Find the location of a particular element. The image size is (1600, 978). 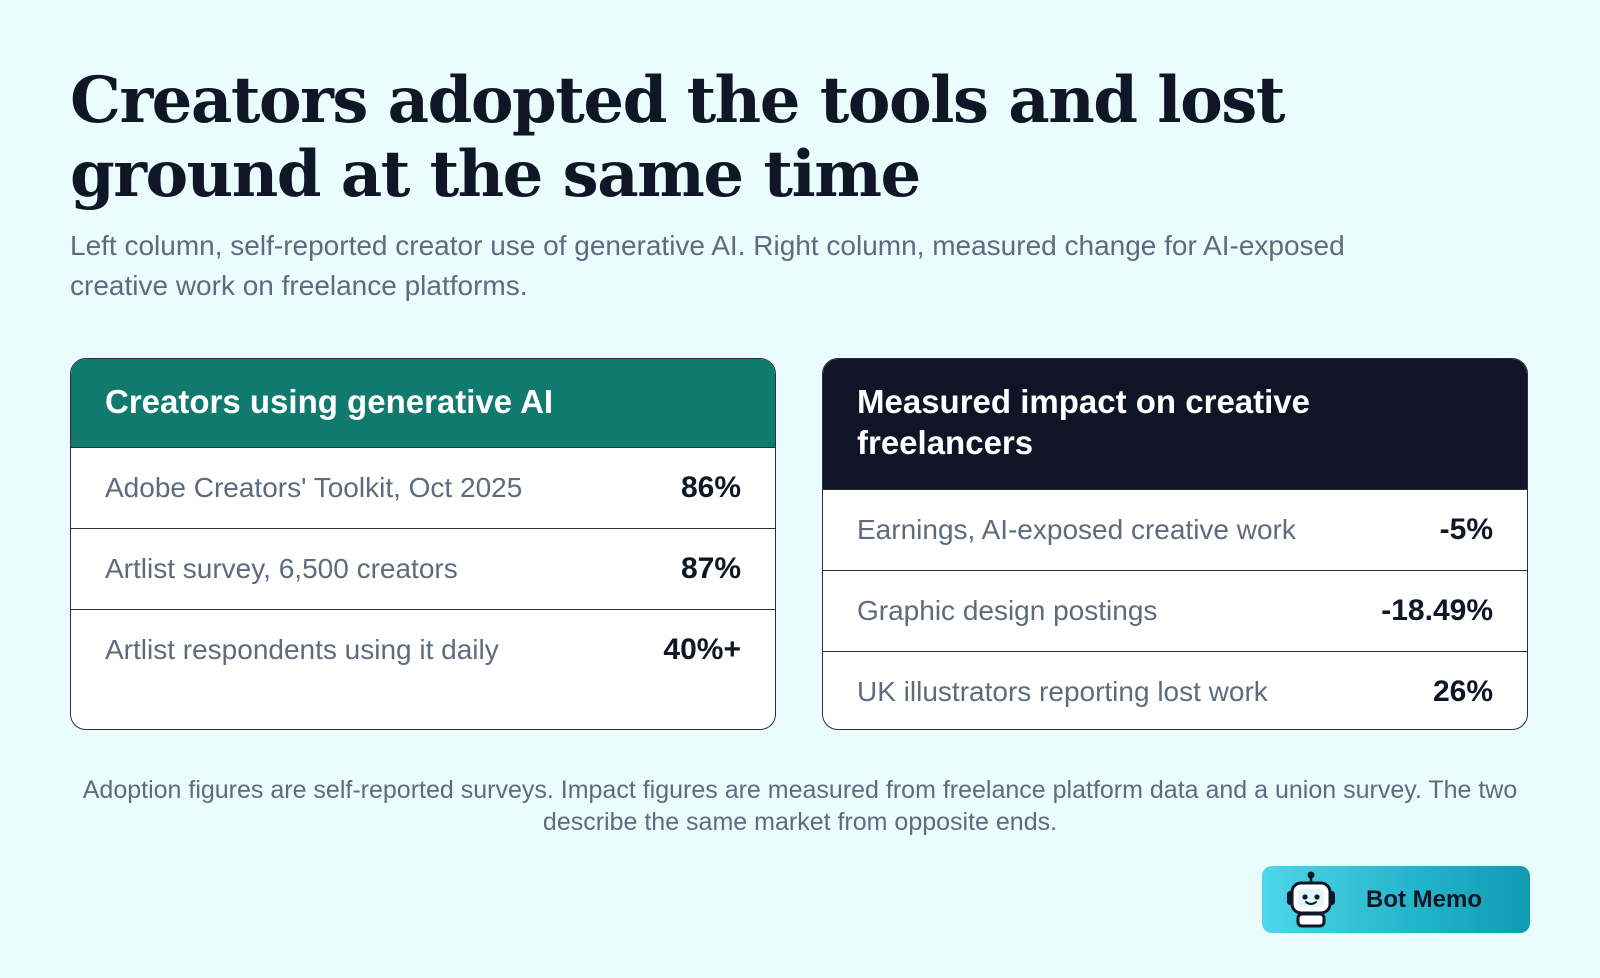

brand-badge: Bot Memo is located at coordinates (1396, 899).